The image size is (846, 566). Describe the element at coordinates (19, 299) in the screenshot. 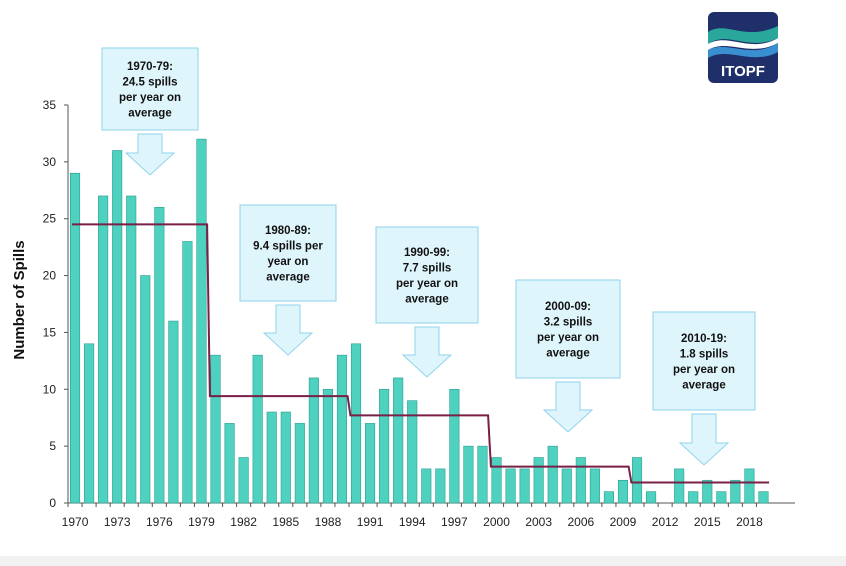

I see `y-axis-label: Number of Spills` at that location.